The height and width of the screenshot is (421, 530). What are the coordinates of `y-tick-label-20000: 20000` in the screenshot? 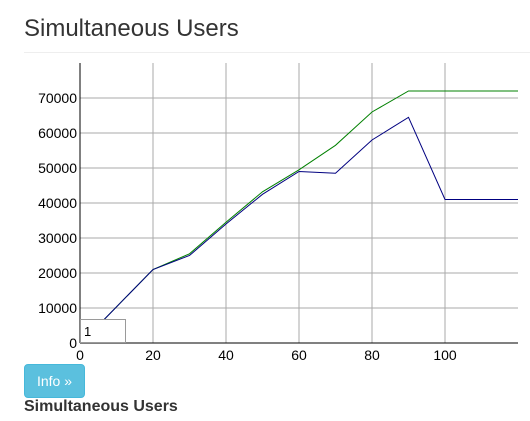 It's located at (57, 273).